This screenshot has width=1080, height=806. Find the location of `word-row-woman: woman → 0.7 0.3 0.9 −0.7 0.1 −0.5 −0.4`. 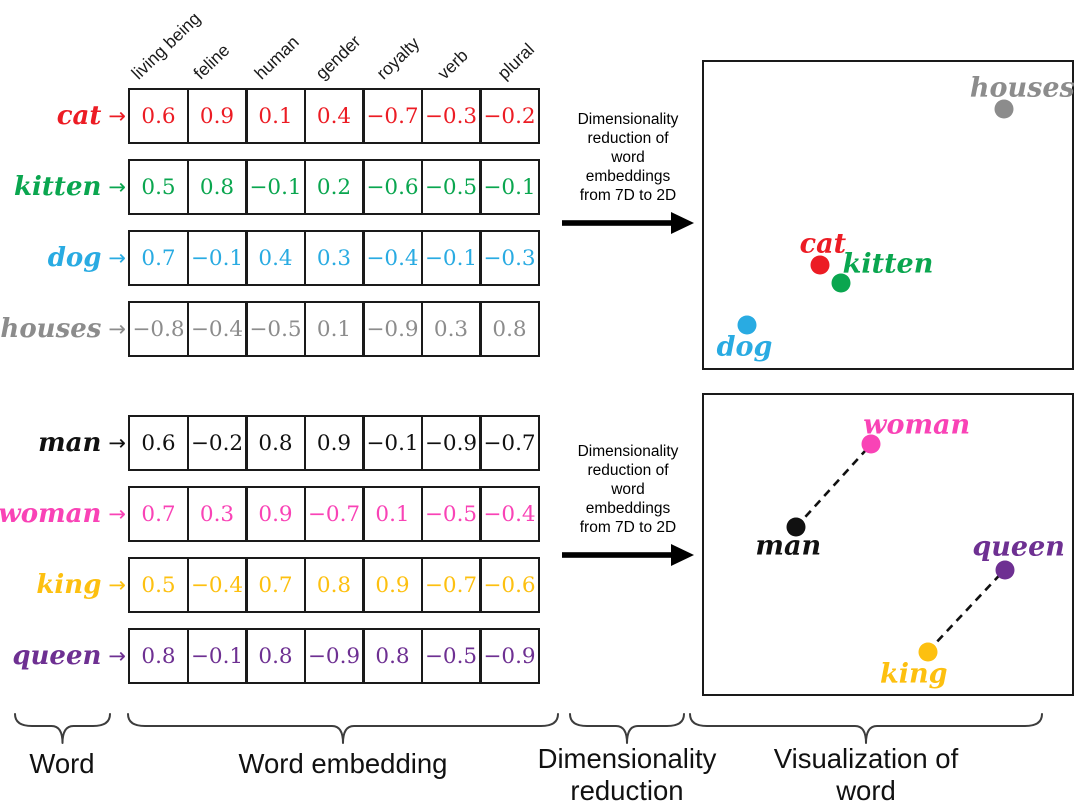

word-row-woman: woman → 0.7 0.3 0.9 −0.7 0.1 −0.5 −0.4 is located at coordinates (270, 514).